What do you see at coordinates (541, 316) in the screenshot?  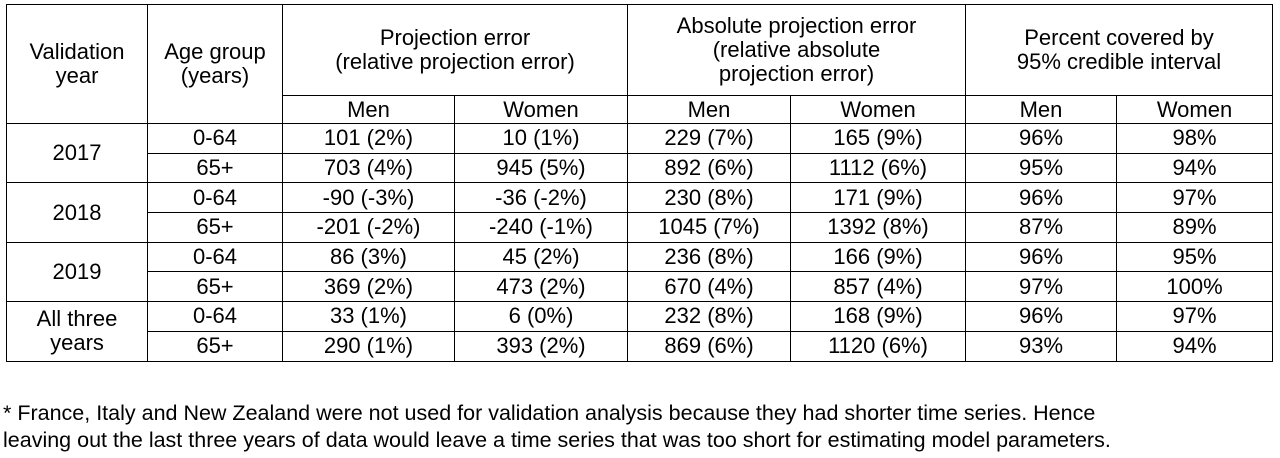 I see `table-cell: 6 (0%)` at bounding box center [541, 316].